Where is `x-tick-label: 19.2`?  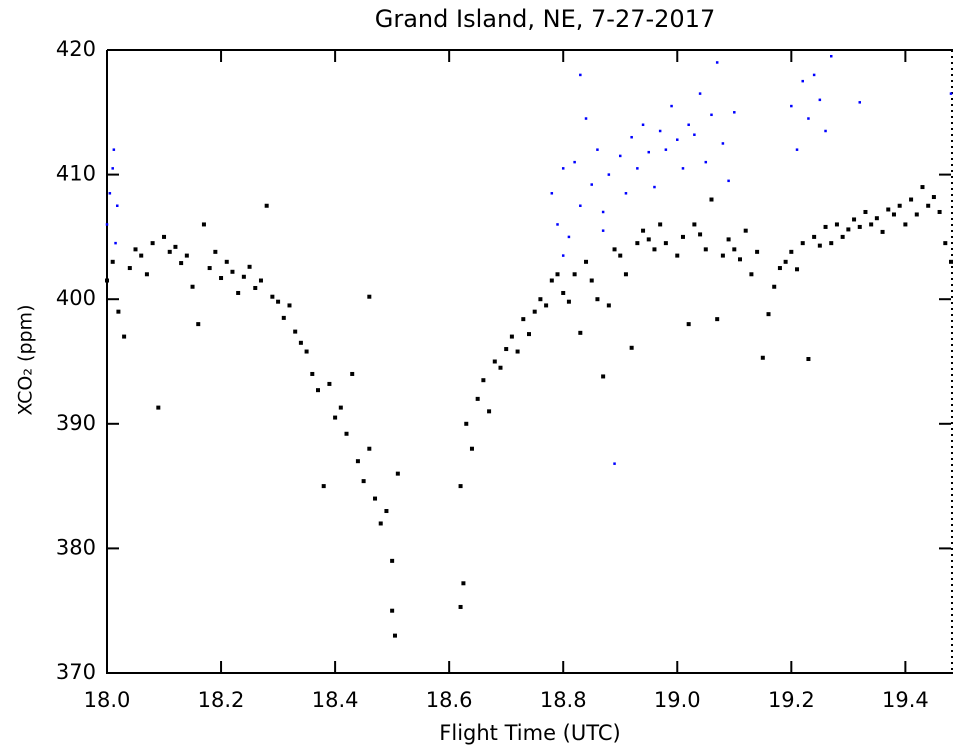
x-tick-label: 19.2 is located at coordinates (791, 700).